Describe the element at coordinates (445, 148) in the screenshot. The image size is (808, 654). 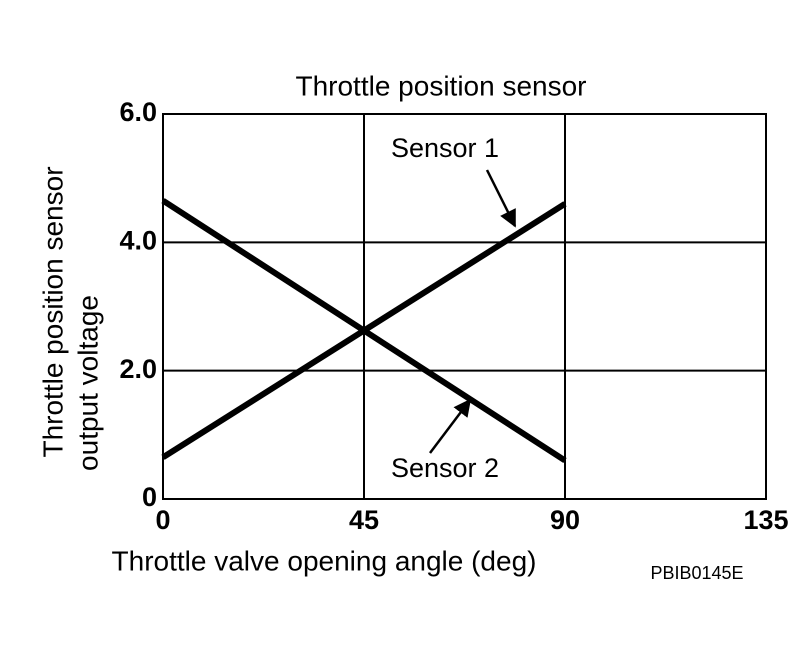
I see `series-label: Sensor 1` at that location.